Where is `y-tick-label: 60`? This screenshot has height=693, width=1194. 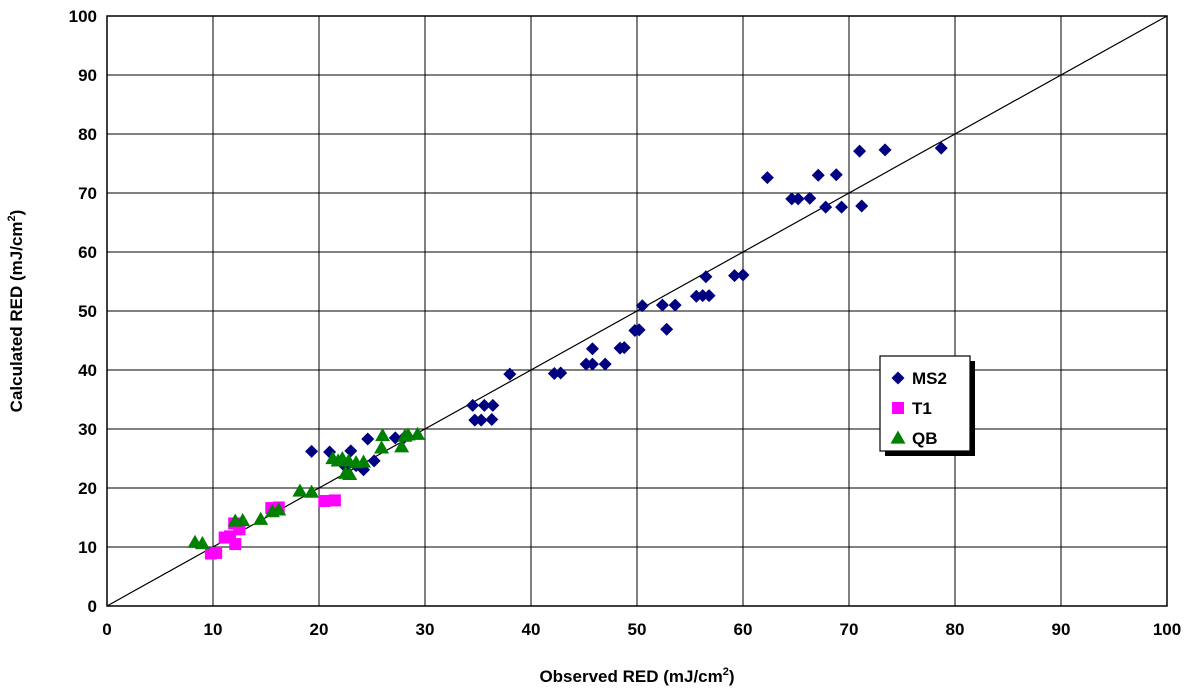 y-tick-label: 60 is located at coordinates (87, 252).